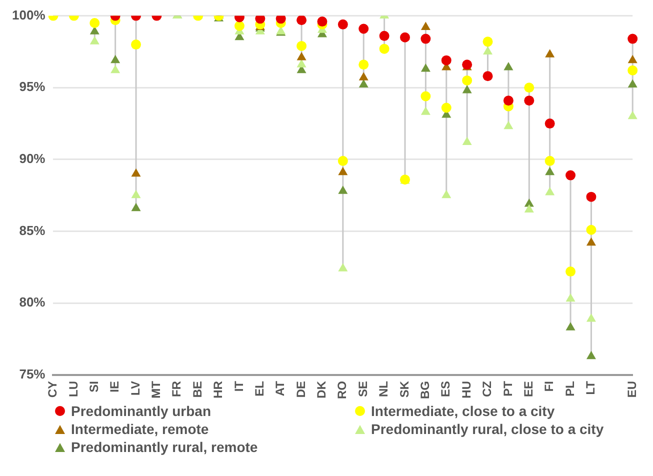 This screenshot has height=476, width=653. I want to click on x-tick-label: SE, so click(363, 389).